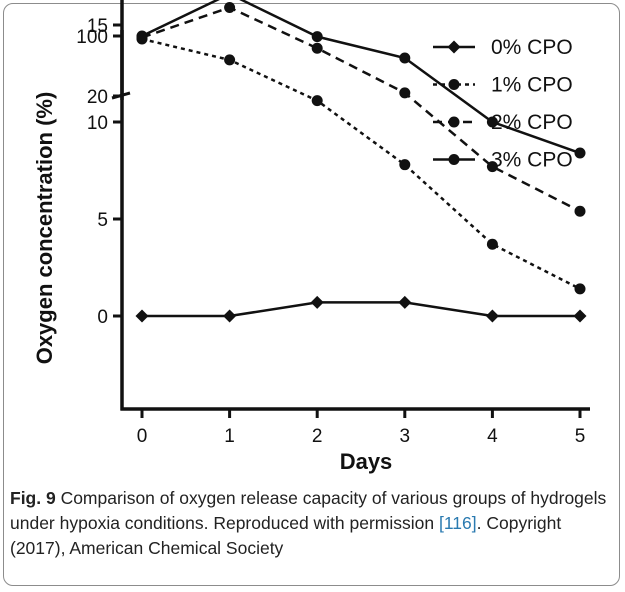  I want to click on x-tick-label: 5, so click(580, 436).